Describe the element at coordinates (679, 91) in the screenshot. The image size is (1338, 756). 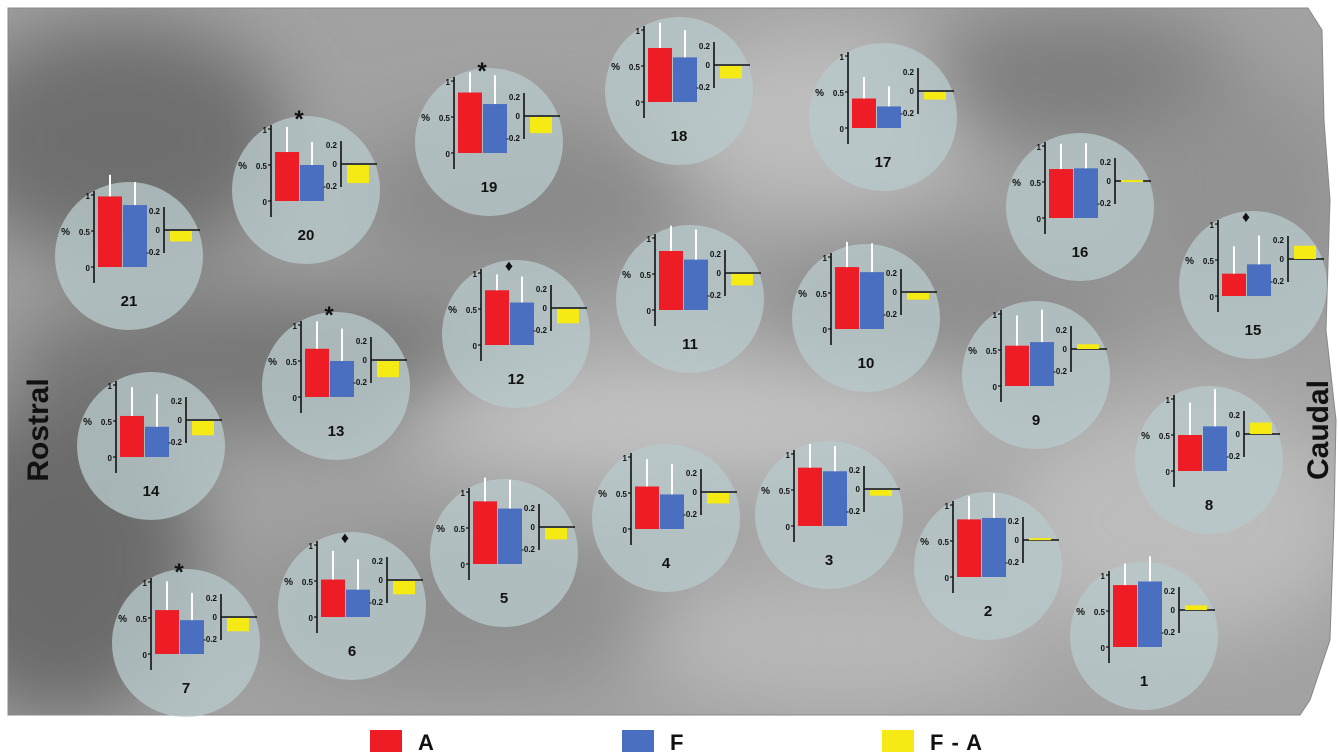
I see `region-18: 1 0.5 0% 0.2 0 -0.2 18` at that location.